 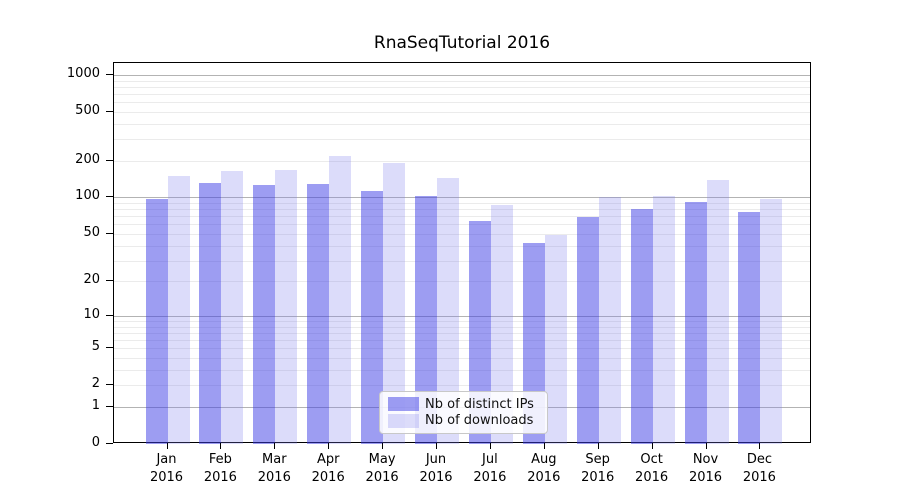 I want to click on x-tick-month: Apr, so click(x=328, y=459).